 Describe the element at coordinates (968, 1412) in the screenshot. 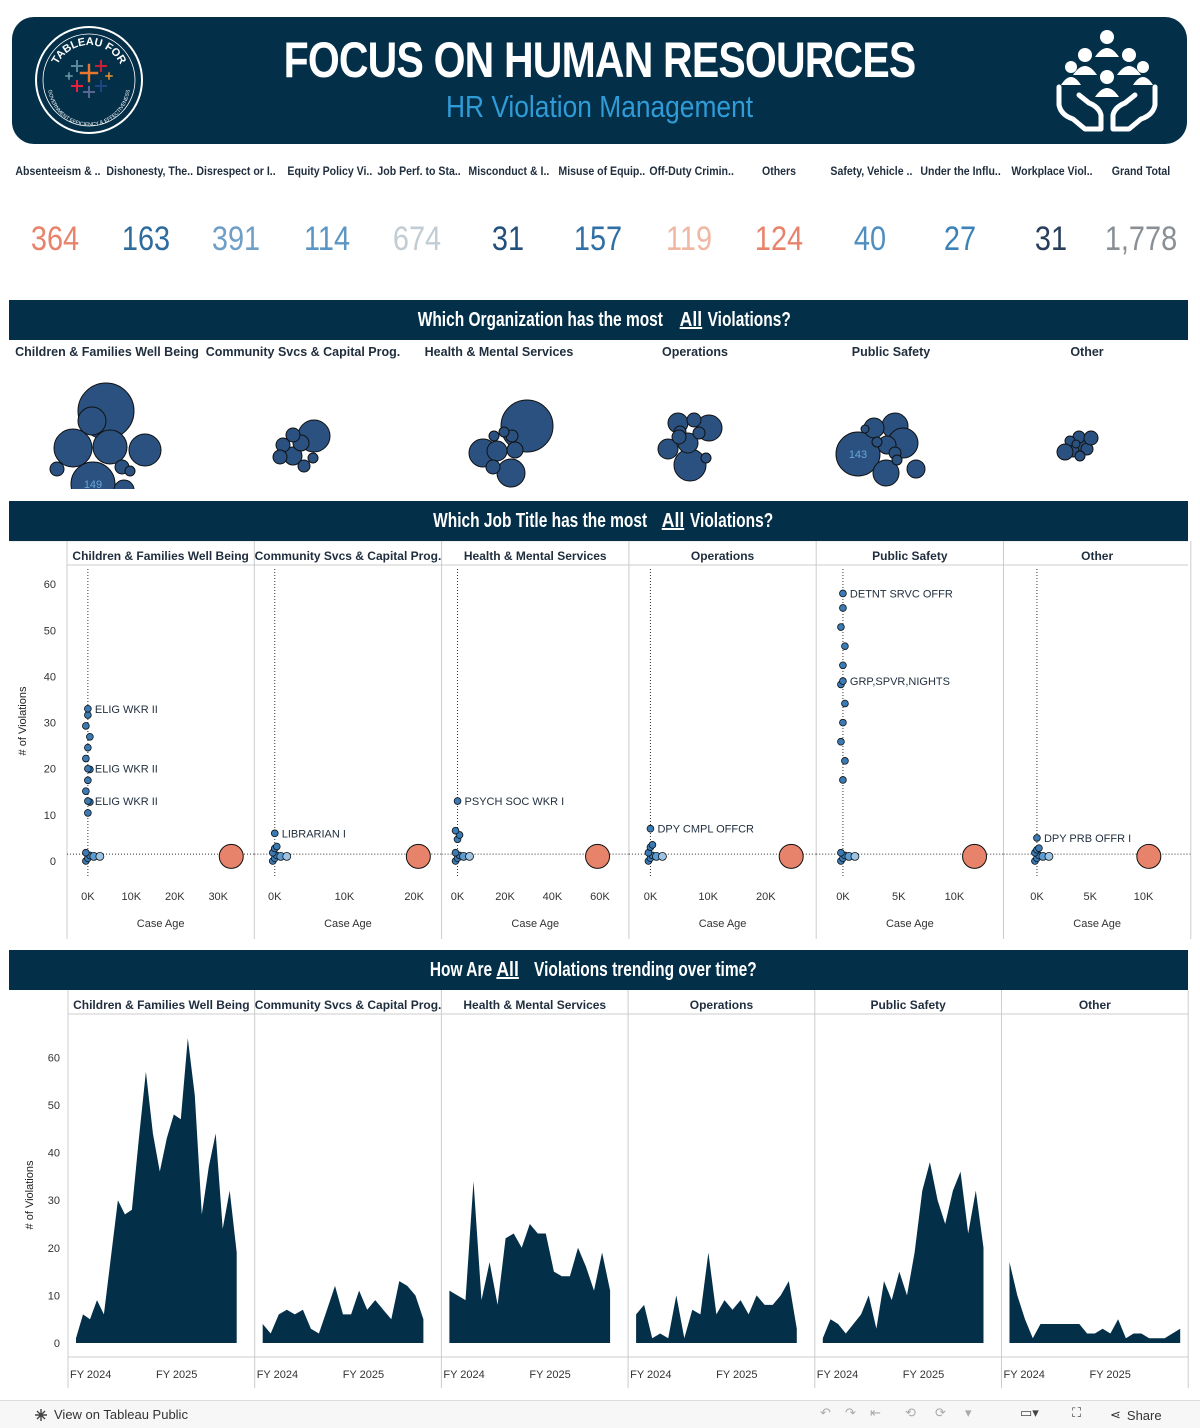

I see `chevron-down-icon: ▾` at that location.